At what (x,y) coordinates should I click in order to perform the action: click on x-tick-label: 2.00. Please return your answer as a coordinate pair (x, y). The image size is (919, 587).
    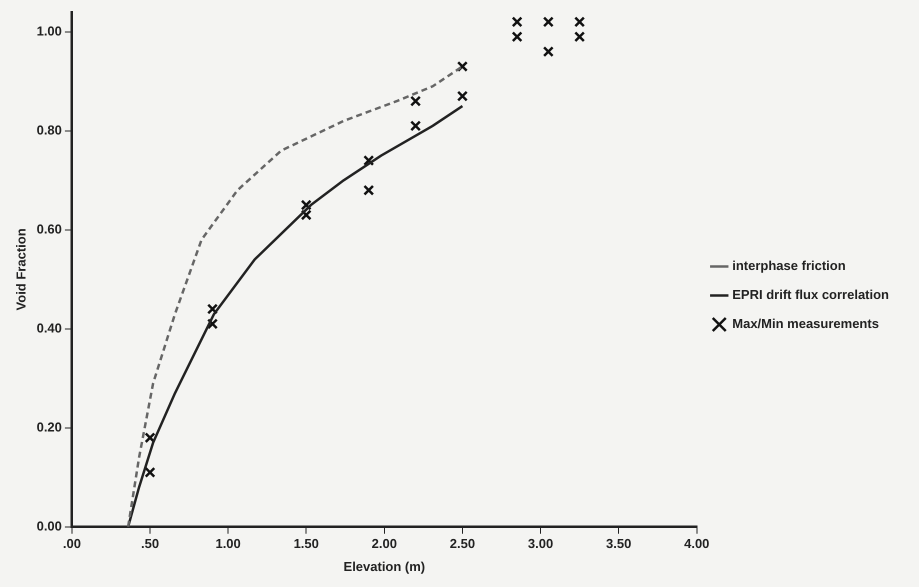
    Looking at the image, I should click on (384, 544).